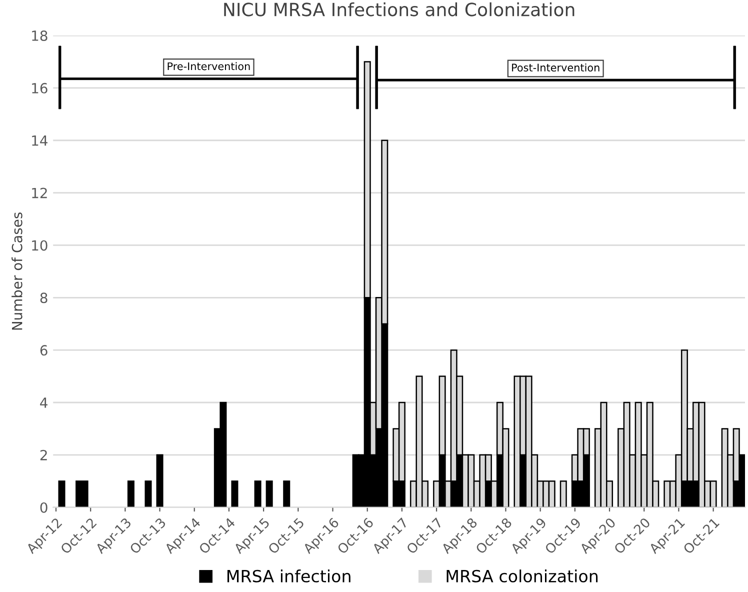 This screenshot has height=592, width=748. What do you see at coordinates (556, 67) in the screenshot?
I see `annotation: Post-Intervention` at bounding box center [556, 67].